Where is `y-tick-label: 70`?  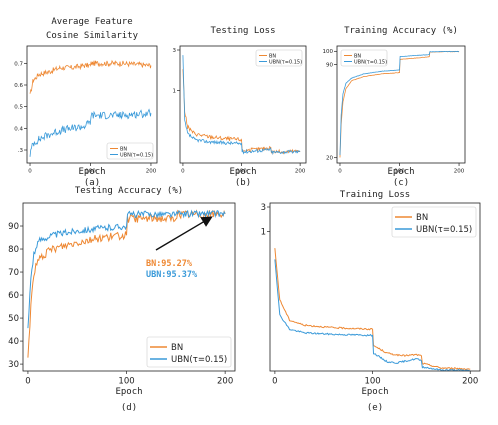
y-tick-label: 70 is located at coordinates (13, 273).